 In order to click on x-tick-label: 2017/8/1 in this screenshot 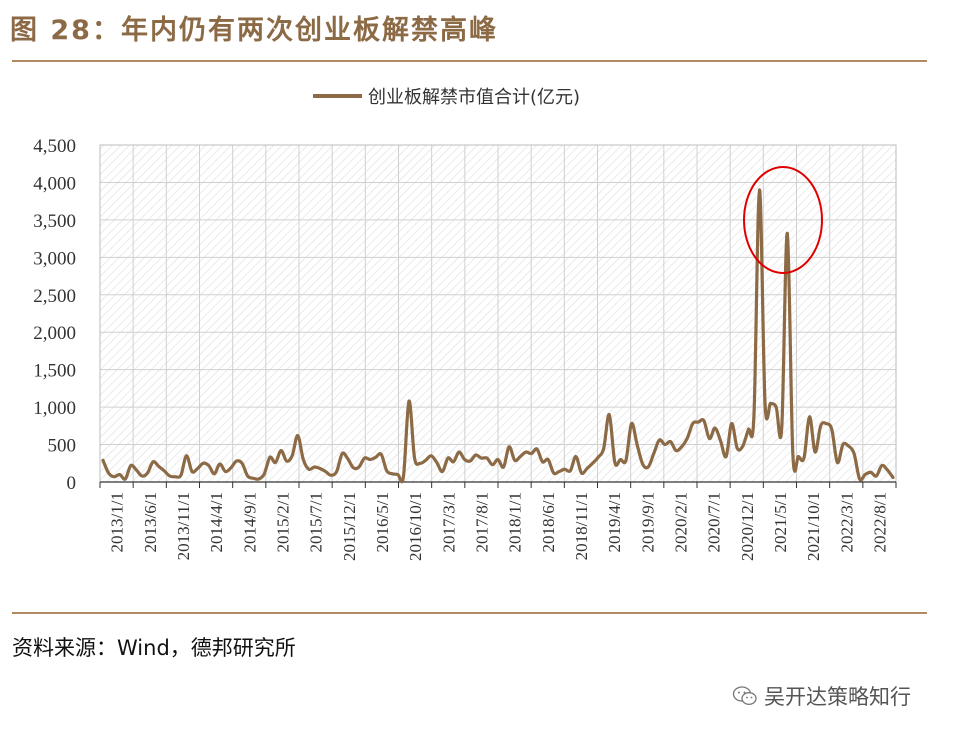, I will do `click(481, 522)`.